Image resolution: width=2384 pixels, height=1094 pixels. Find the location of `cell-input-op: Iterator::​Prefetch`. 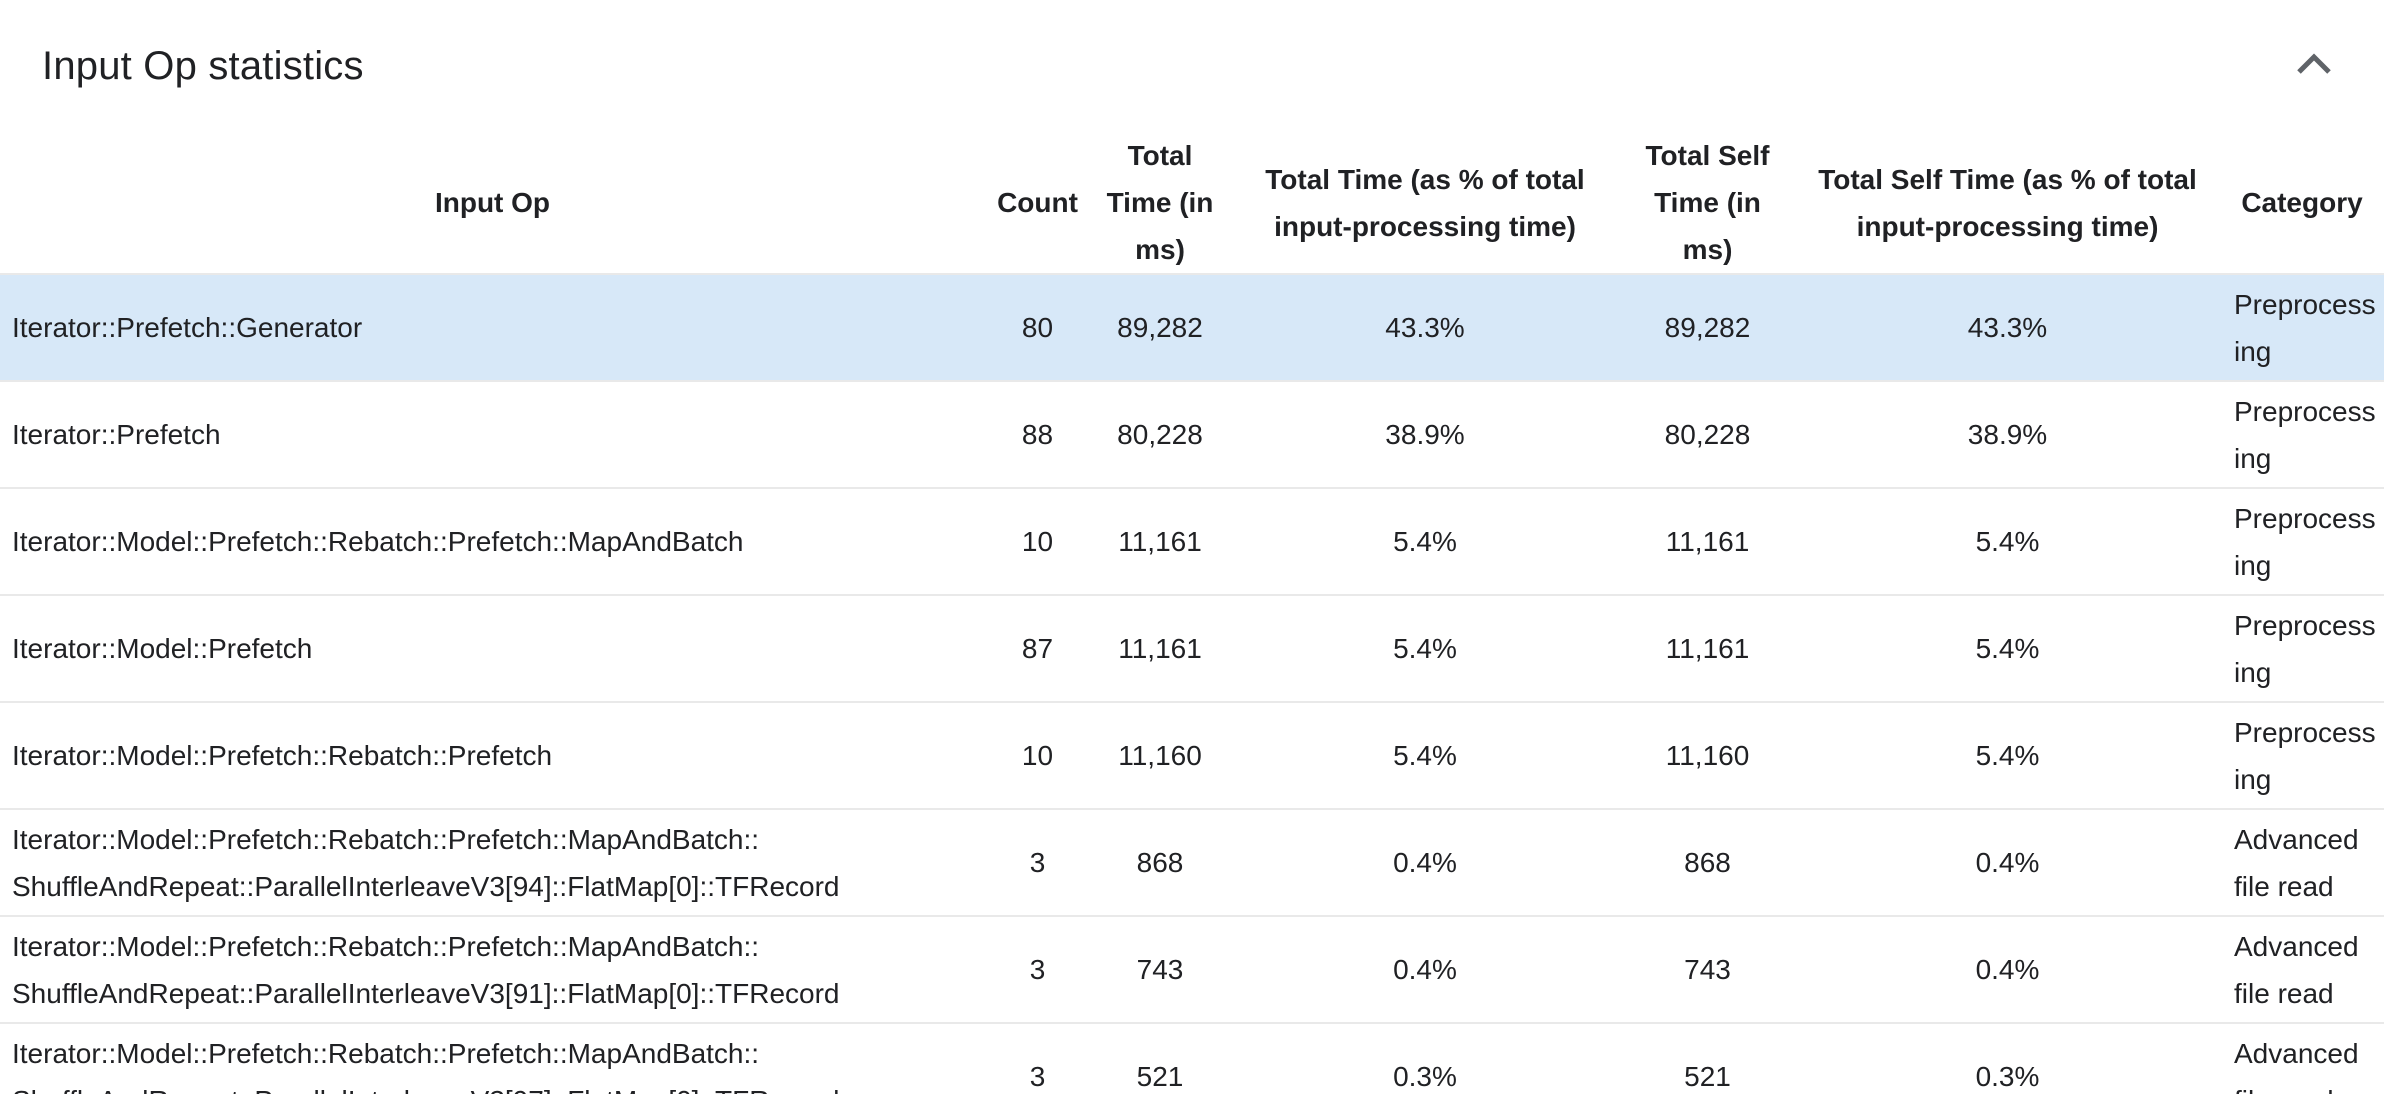

cell-input-op: Iterator::​Prefetch is located at coordinates (492, 434).